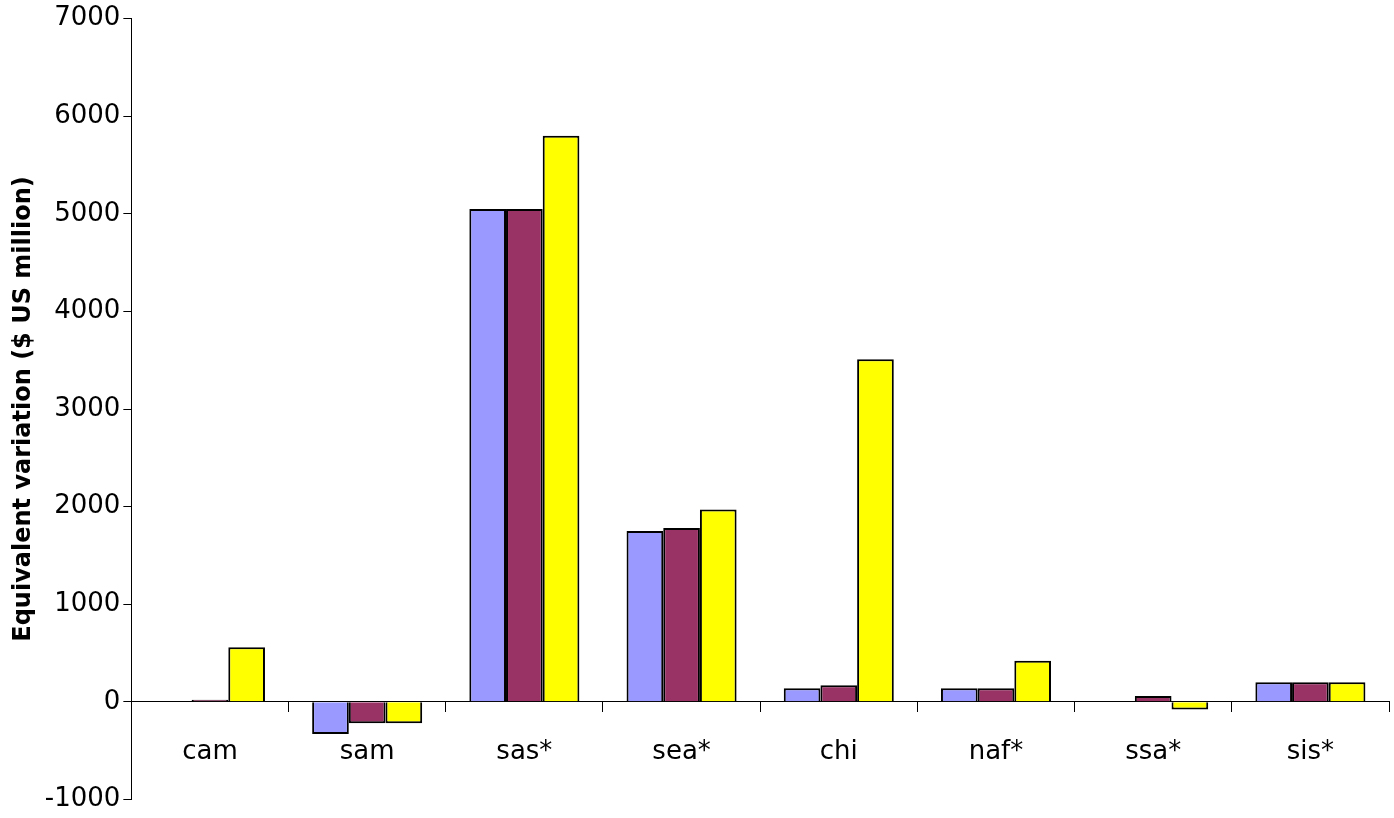  I want to click on x-tick-label: ssa*, so click(1153, 750).